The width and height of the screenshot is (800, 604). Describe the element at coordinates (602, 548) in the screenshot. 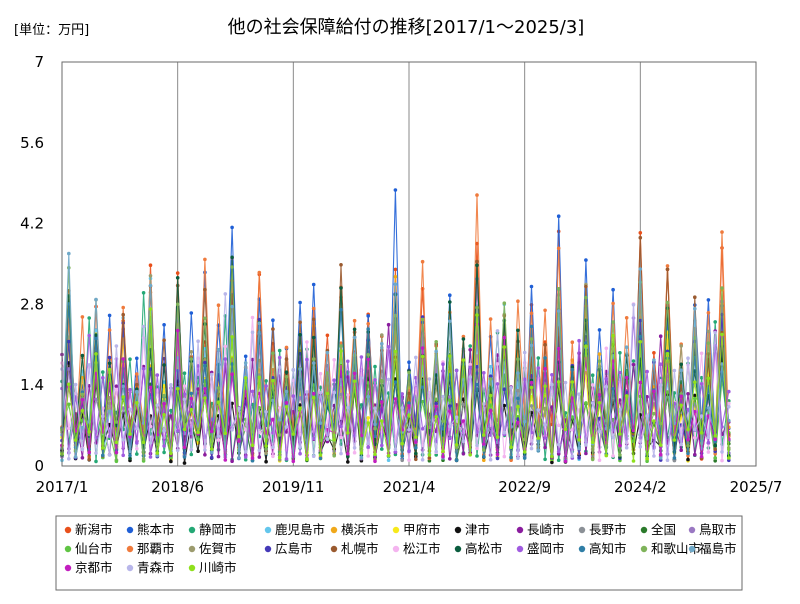

I see `legend-item: 高知市` at that location.